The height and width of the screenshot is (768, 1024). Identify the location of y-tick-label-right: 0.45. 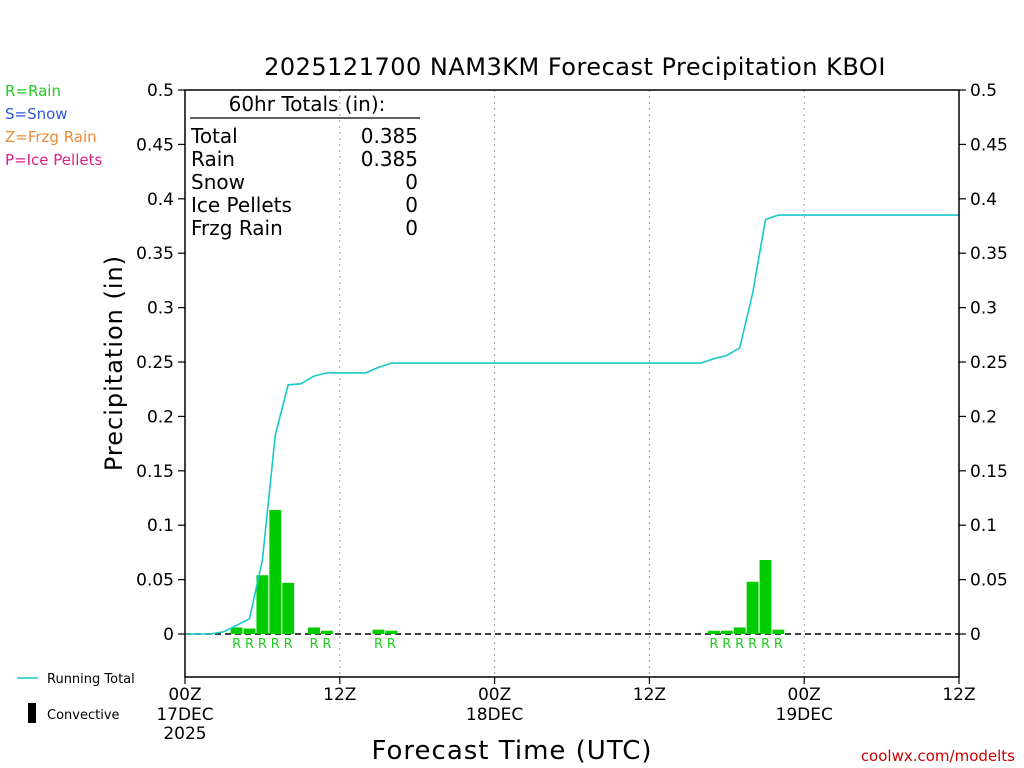
(989, 145).